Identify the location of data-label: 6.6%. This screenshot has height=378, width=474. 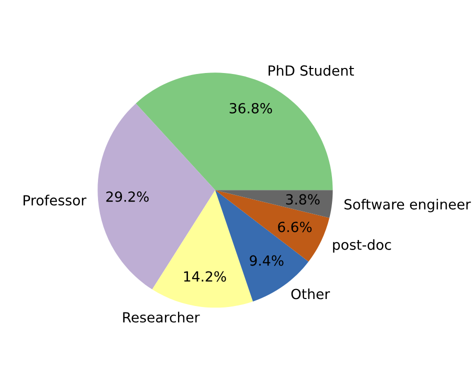
(295, 227).